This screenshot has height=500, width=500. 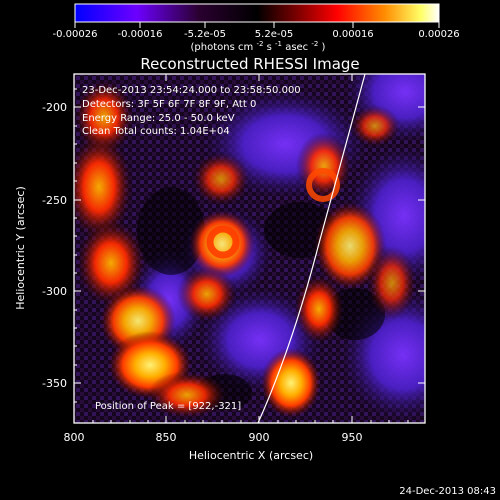 I want to click on colorbar, so click(x=257, y=13).